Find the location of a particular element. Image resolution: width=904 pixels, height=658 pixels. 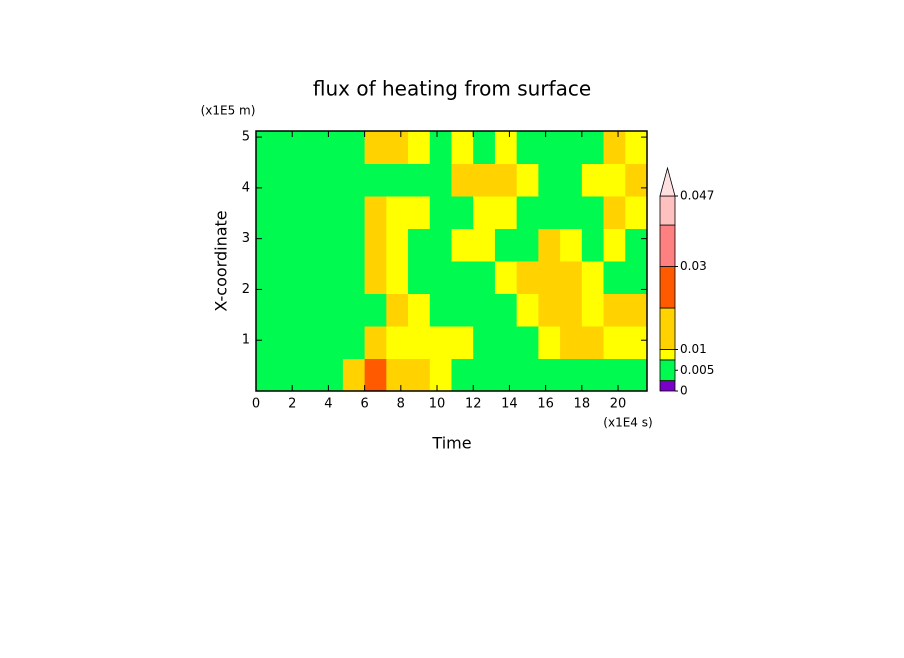

colorbar-extension is located at coordinates (667, 181).